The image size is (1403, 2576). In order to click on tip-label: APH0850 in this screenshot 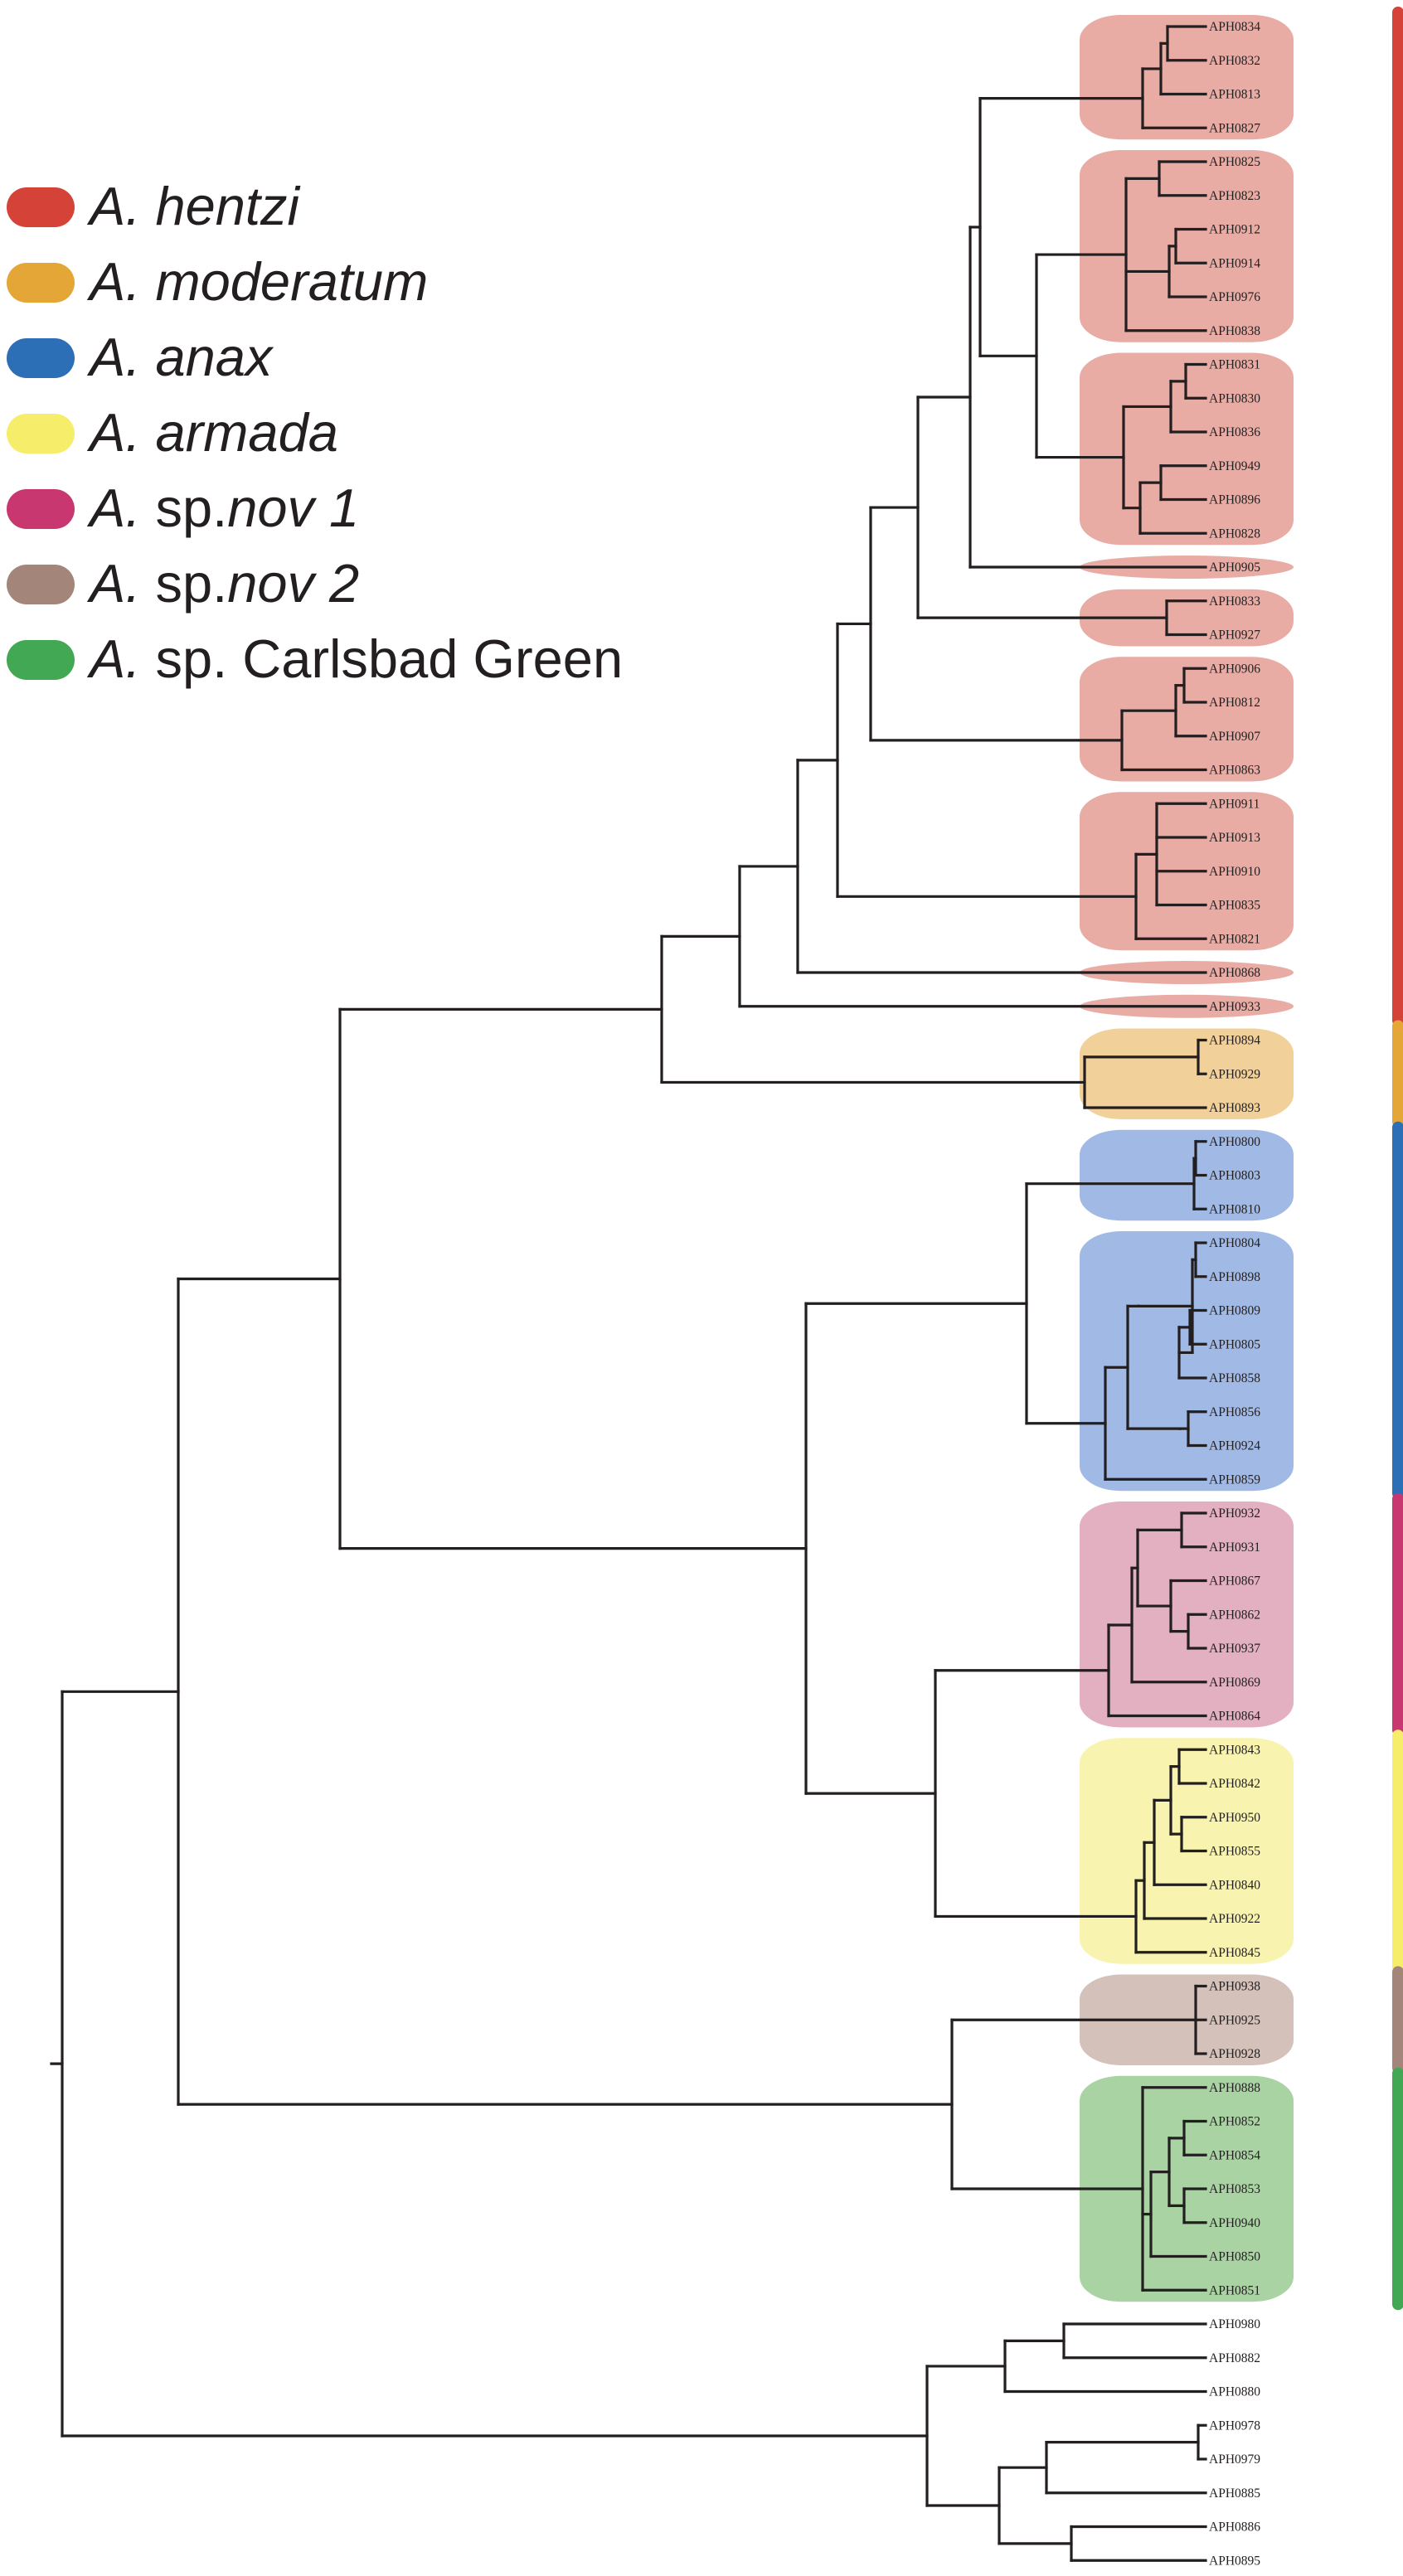, I will do `click(1234, 2257)`.